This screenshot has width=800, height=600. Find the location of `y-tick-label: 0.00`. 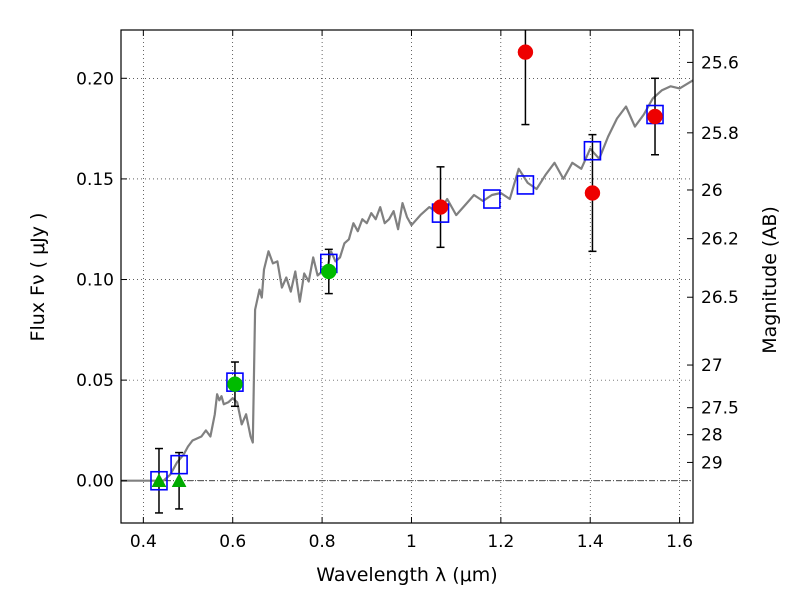

y-tick-label: 0.00 is located at coordinates (95, 482).